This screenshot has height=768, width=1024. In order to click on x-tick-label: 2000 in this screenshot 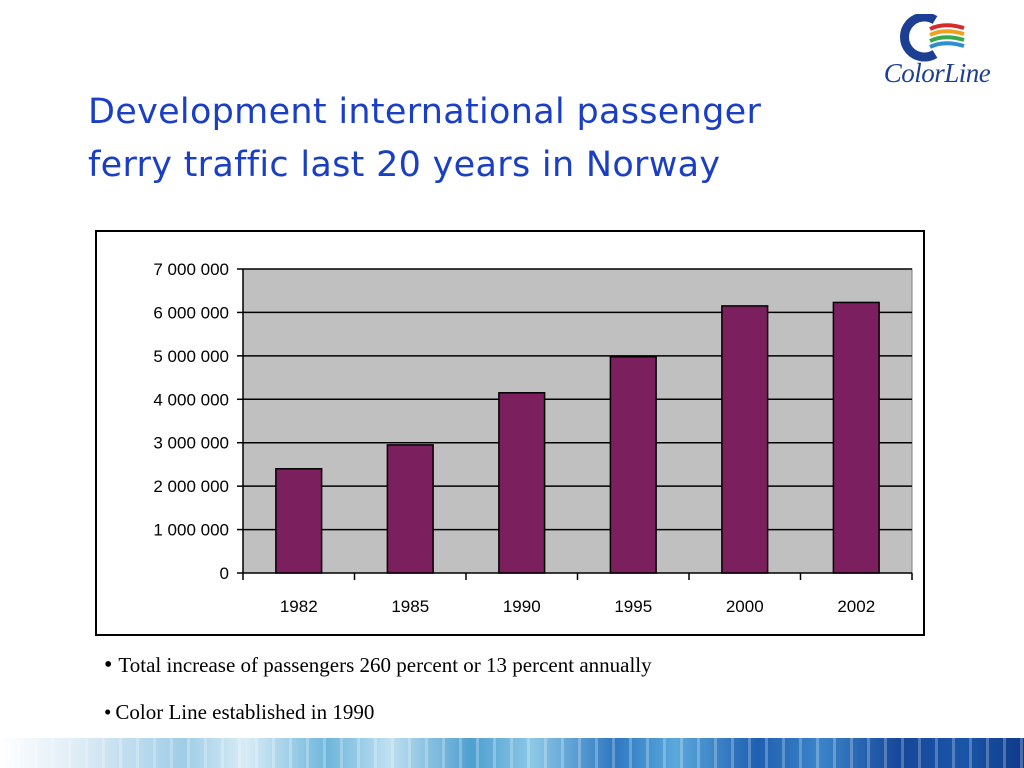, I will do `click(745, 606)`.